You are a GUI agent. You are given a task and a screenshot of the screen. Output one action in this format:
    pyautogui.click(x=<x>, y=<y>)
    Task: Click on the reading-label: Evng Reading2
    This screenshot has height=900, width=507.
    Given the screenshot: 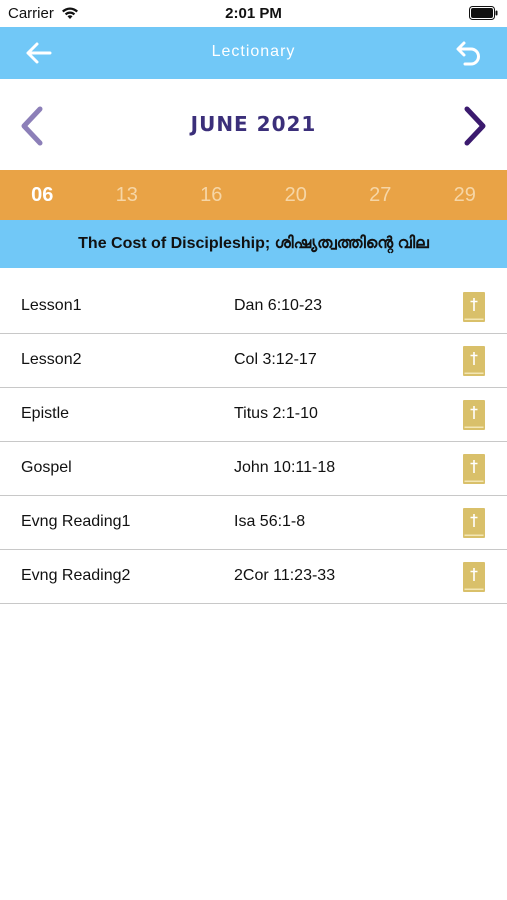 What is the action you would take?
    pyautogui.click(x=76, y=575)
    